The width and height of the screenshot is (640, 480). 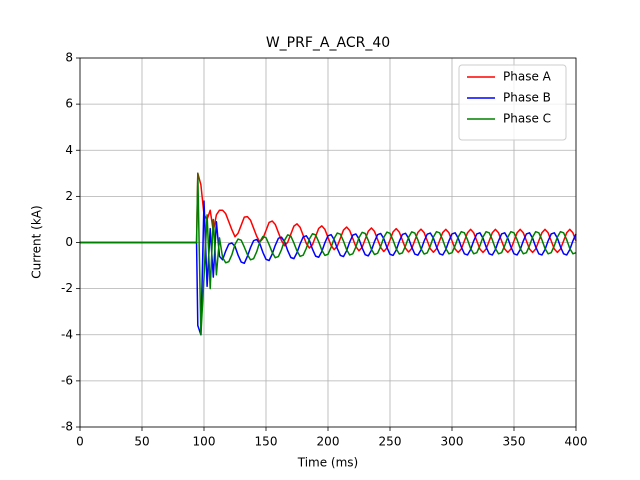 I want to click on x-axis-label: Time (ms), so click(x=328, y=463).